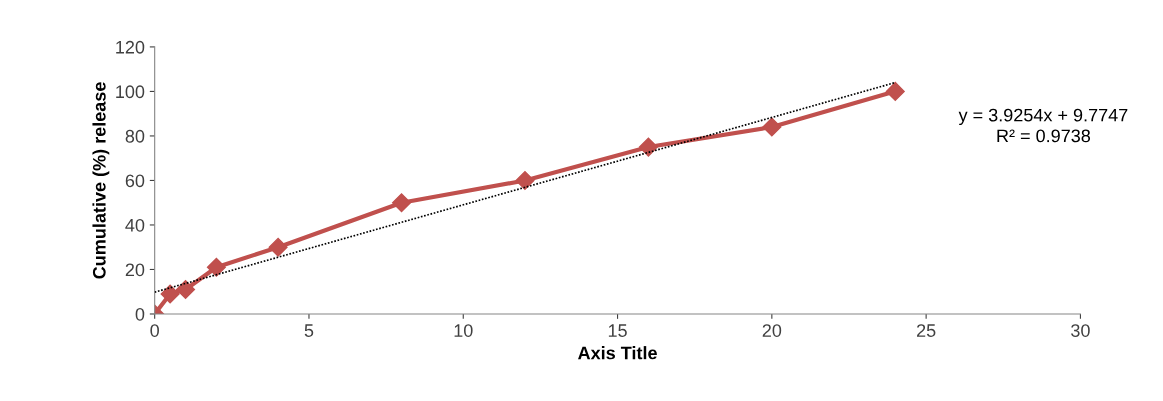 This screenshot has width=1163, height=401. I want to click on y-tick-label: 60, so click(135, 181).